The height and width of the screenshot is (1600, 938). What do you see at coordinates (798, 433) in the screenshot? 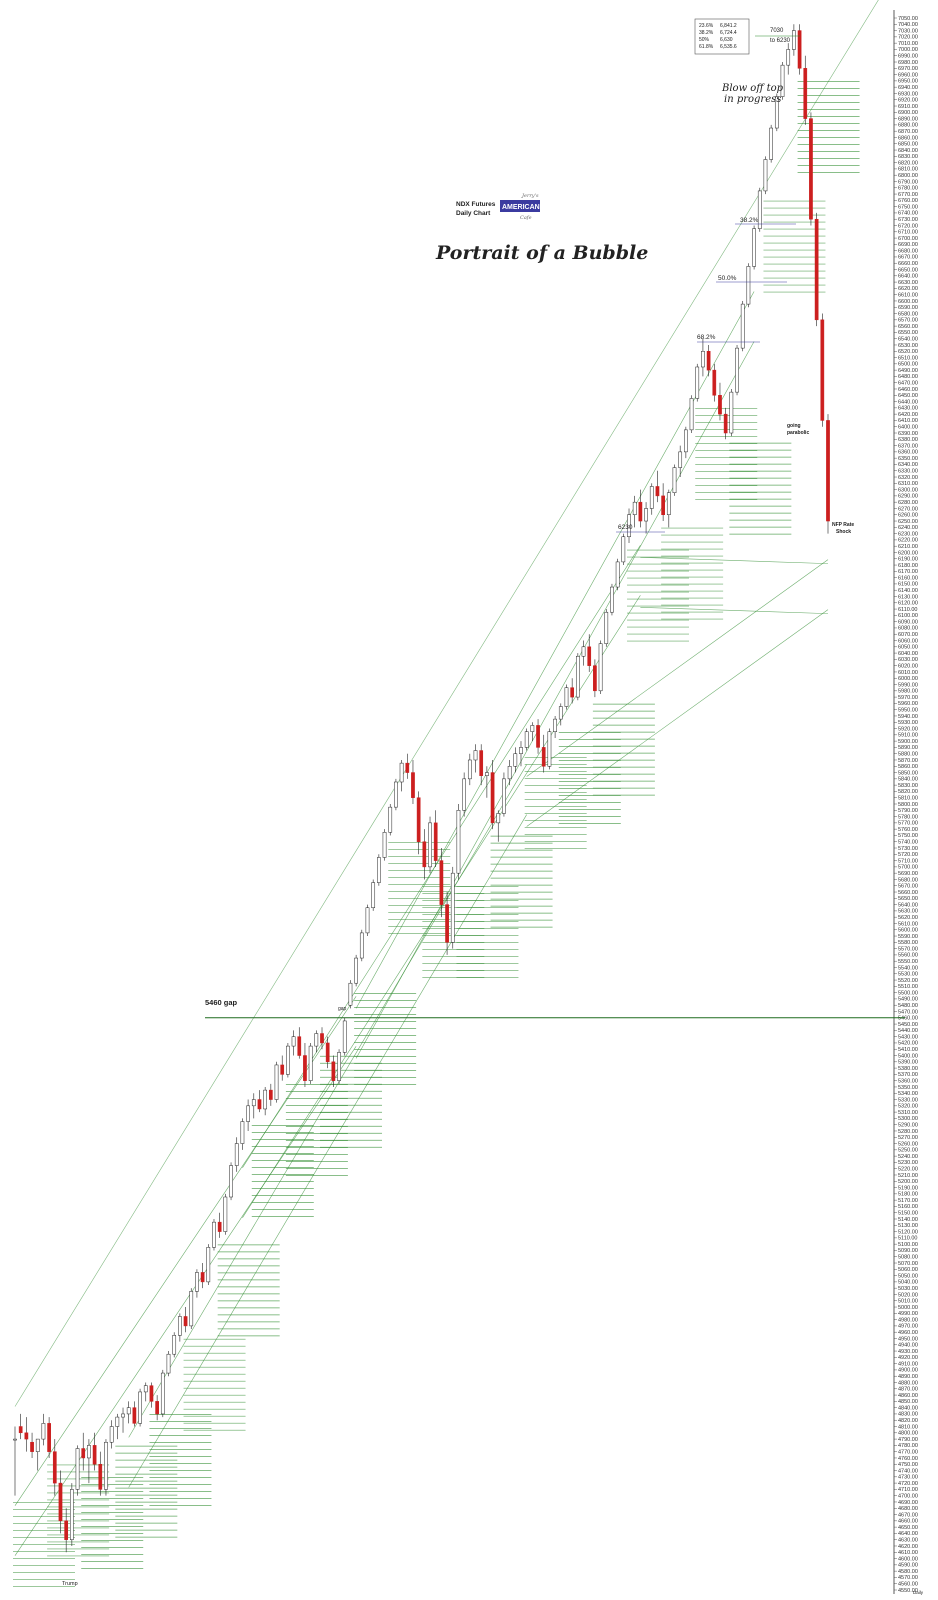
I see `going-parabolic-2: parabolic` at bounding box center [798, 433].